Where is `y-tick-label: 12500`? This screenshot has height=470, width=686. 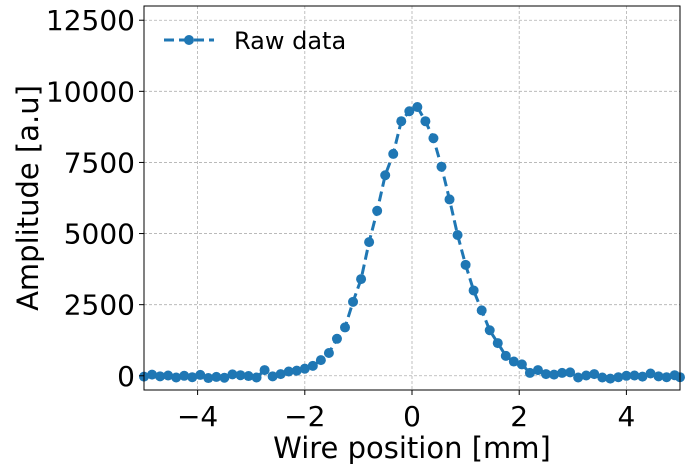
y-tick-label: 12500 is located at coordinates (90, 20).